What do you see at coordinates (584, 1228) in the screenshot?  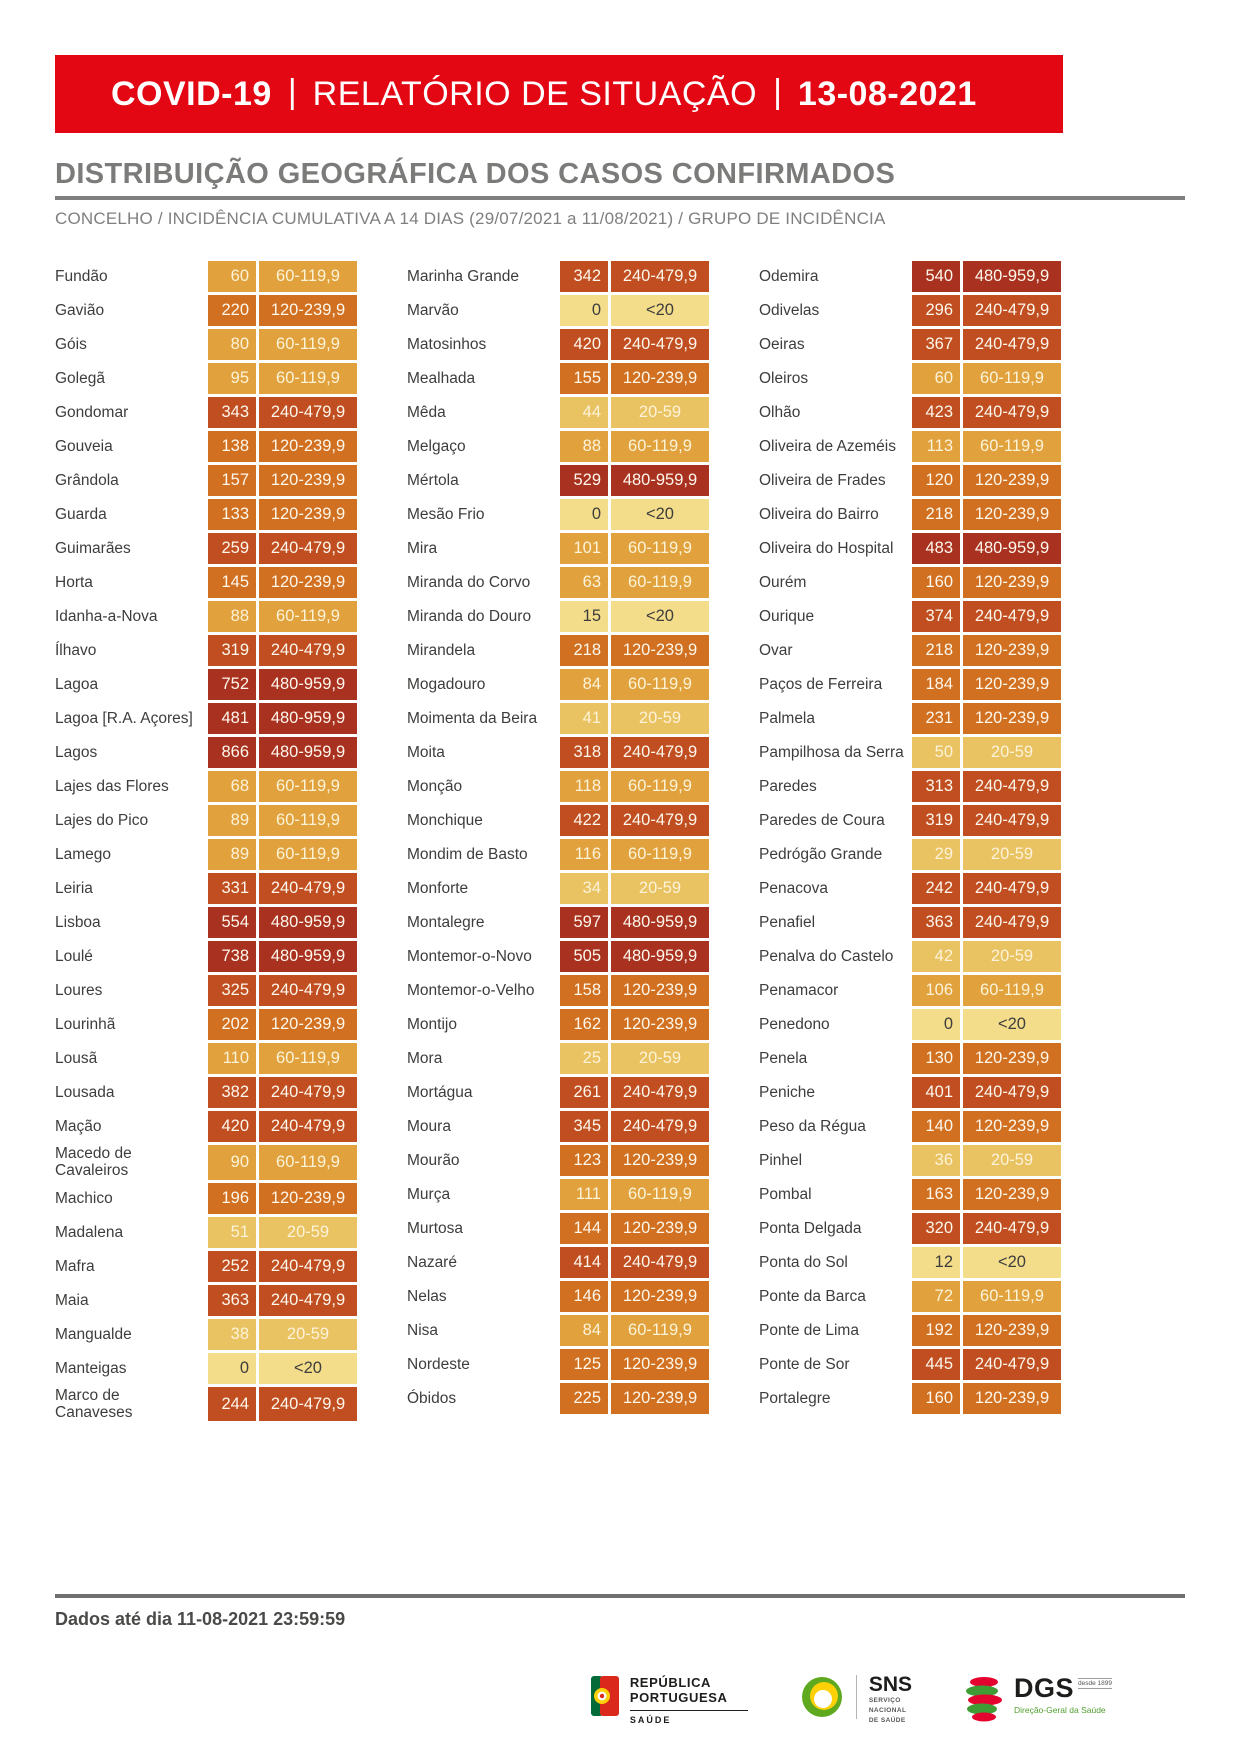 I see `incidence-value: 144` at bounding box center [584, 1228].